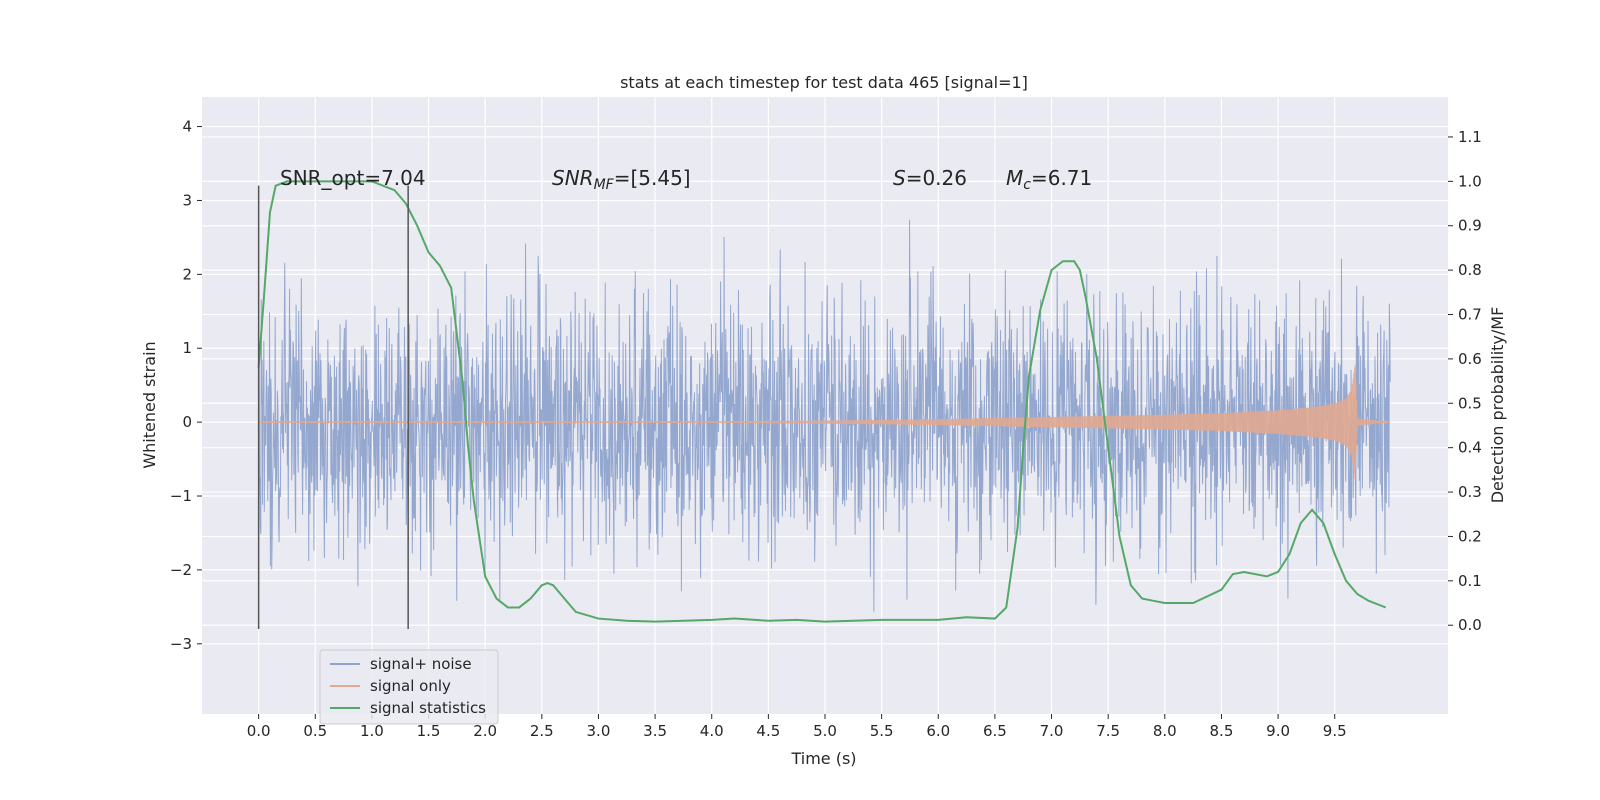 The image size is (1600, 800). What do you see at coordinates (712, 731) in the screenshot?
I see `x-tick-label: 4.0` at bounding box center [712, 731].